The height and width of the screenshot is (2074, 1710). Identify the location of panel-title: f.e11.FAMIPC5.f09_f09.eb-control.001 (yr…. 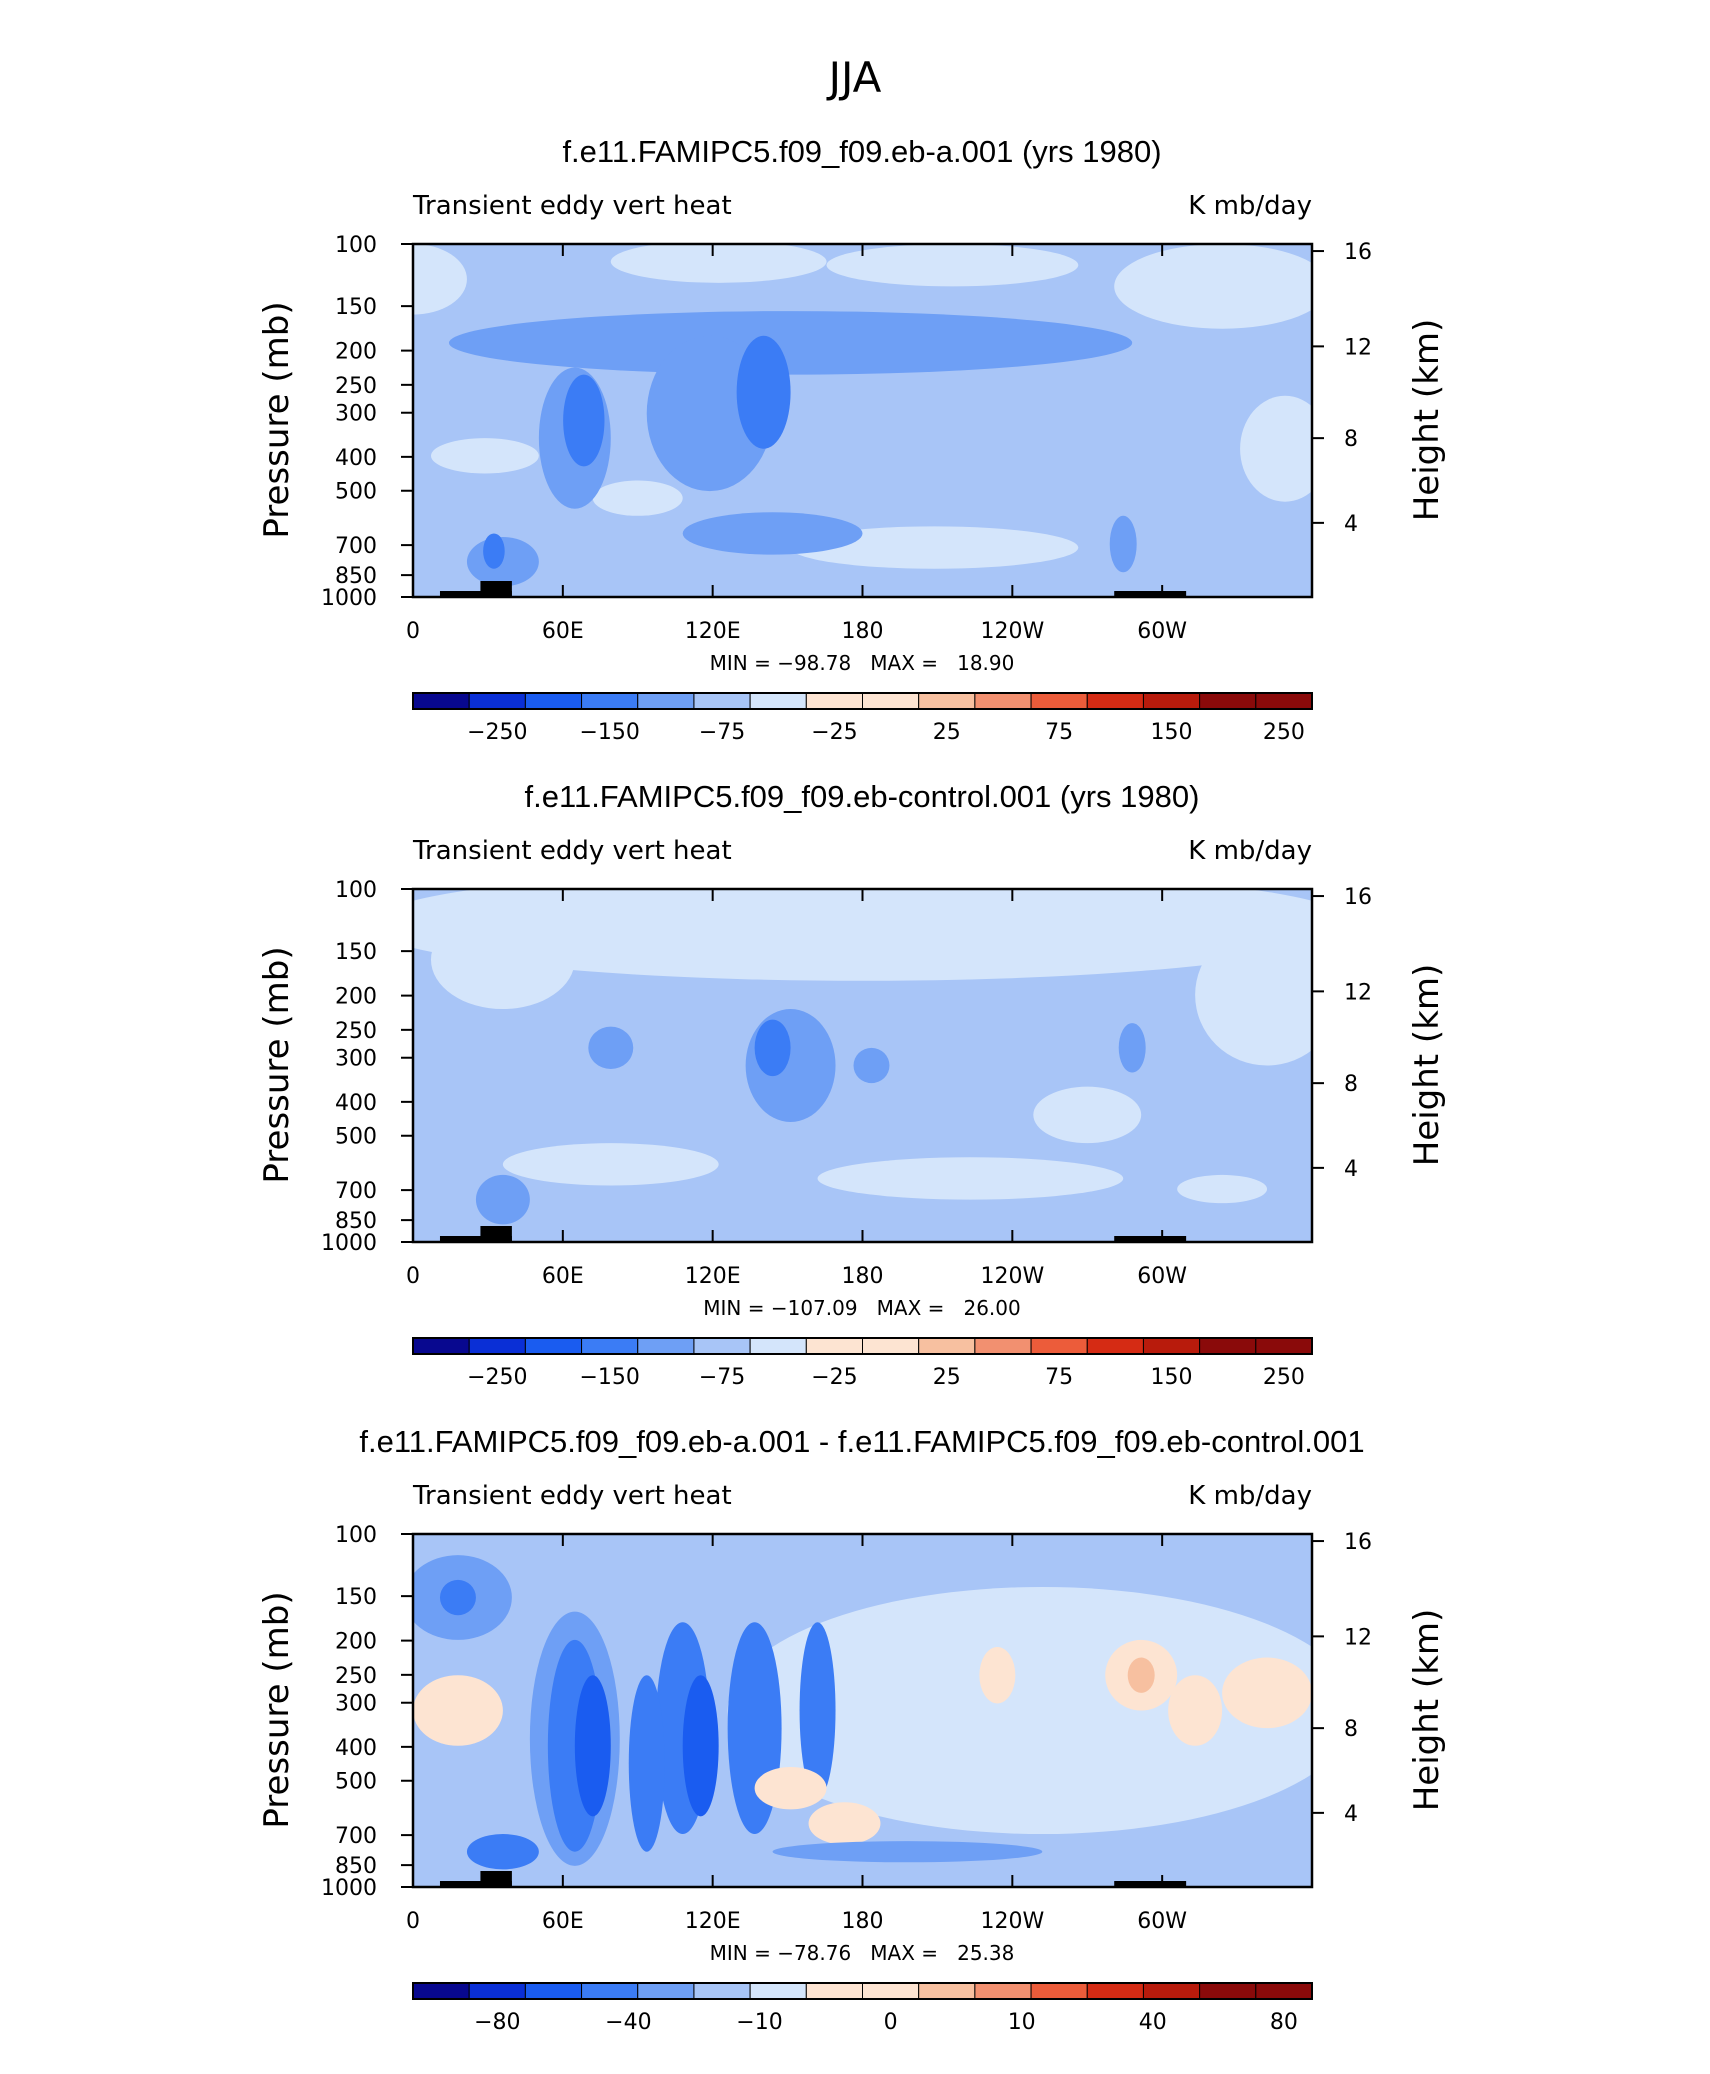
(862, 796).